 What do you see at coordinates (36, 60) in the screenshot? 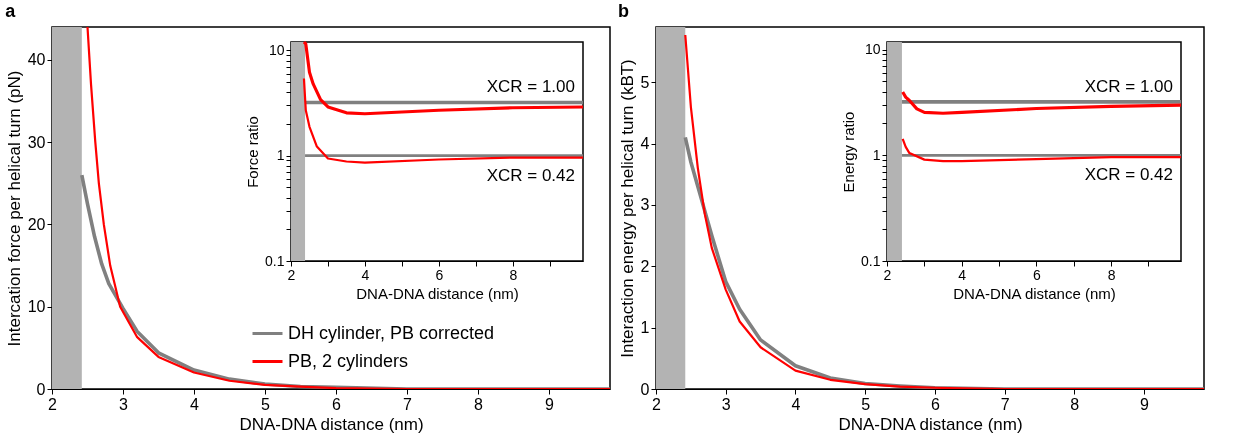
I see `y-tick-label: 40` at bounding box center [36, 60].